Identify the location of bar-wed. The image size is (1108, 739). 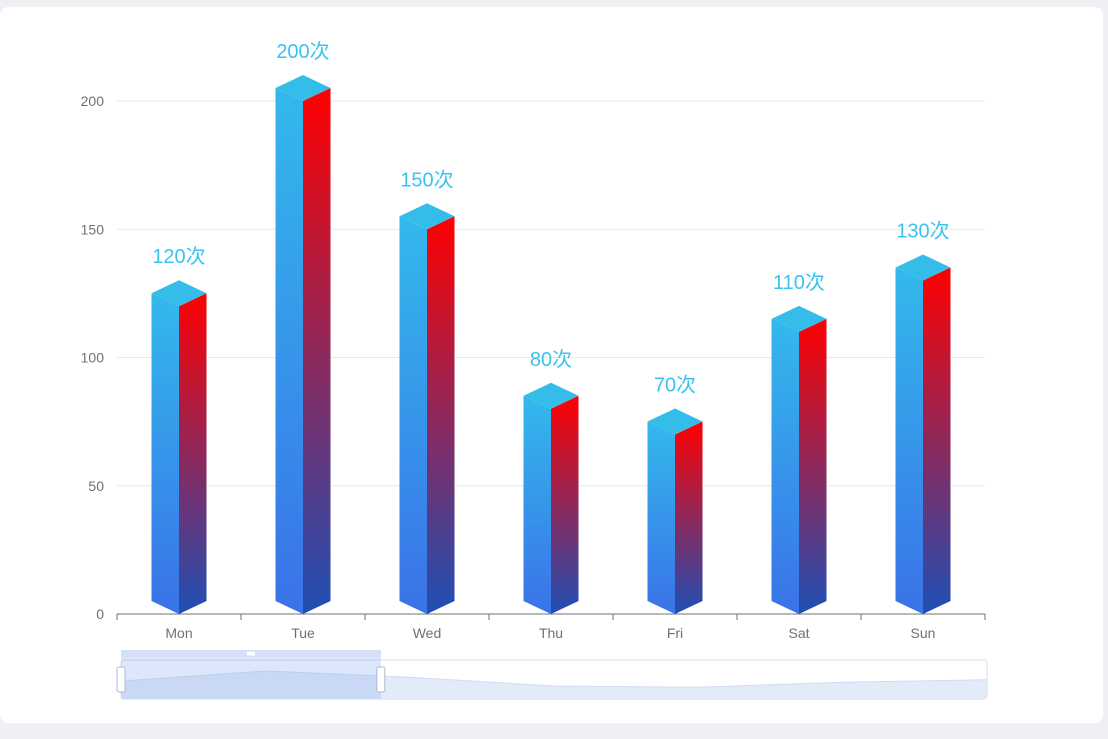
(427, 408).